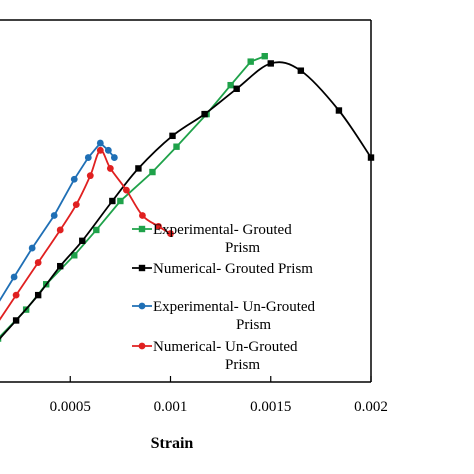 Image resolution: width=474 pixels, height=474 pixels. I want to click on legend-label: Experimental- Un-Grouted Prism, so click(234, 316).